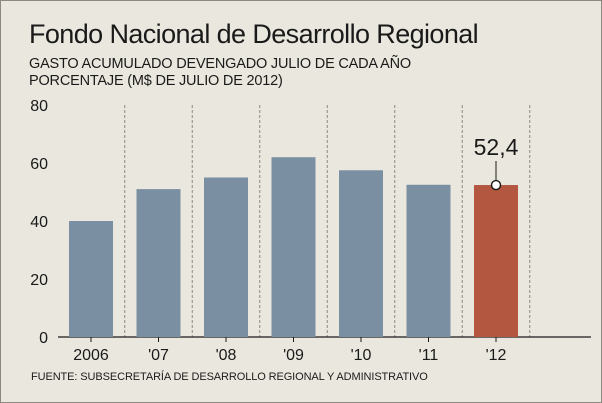 This screenshot has height=403, width=602. I want to click on annotation-value-label: 52,4, so click(496, 147).